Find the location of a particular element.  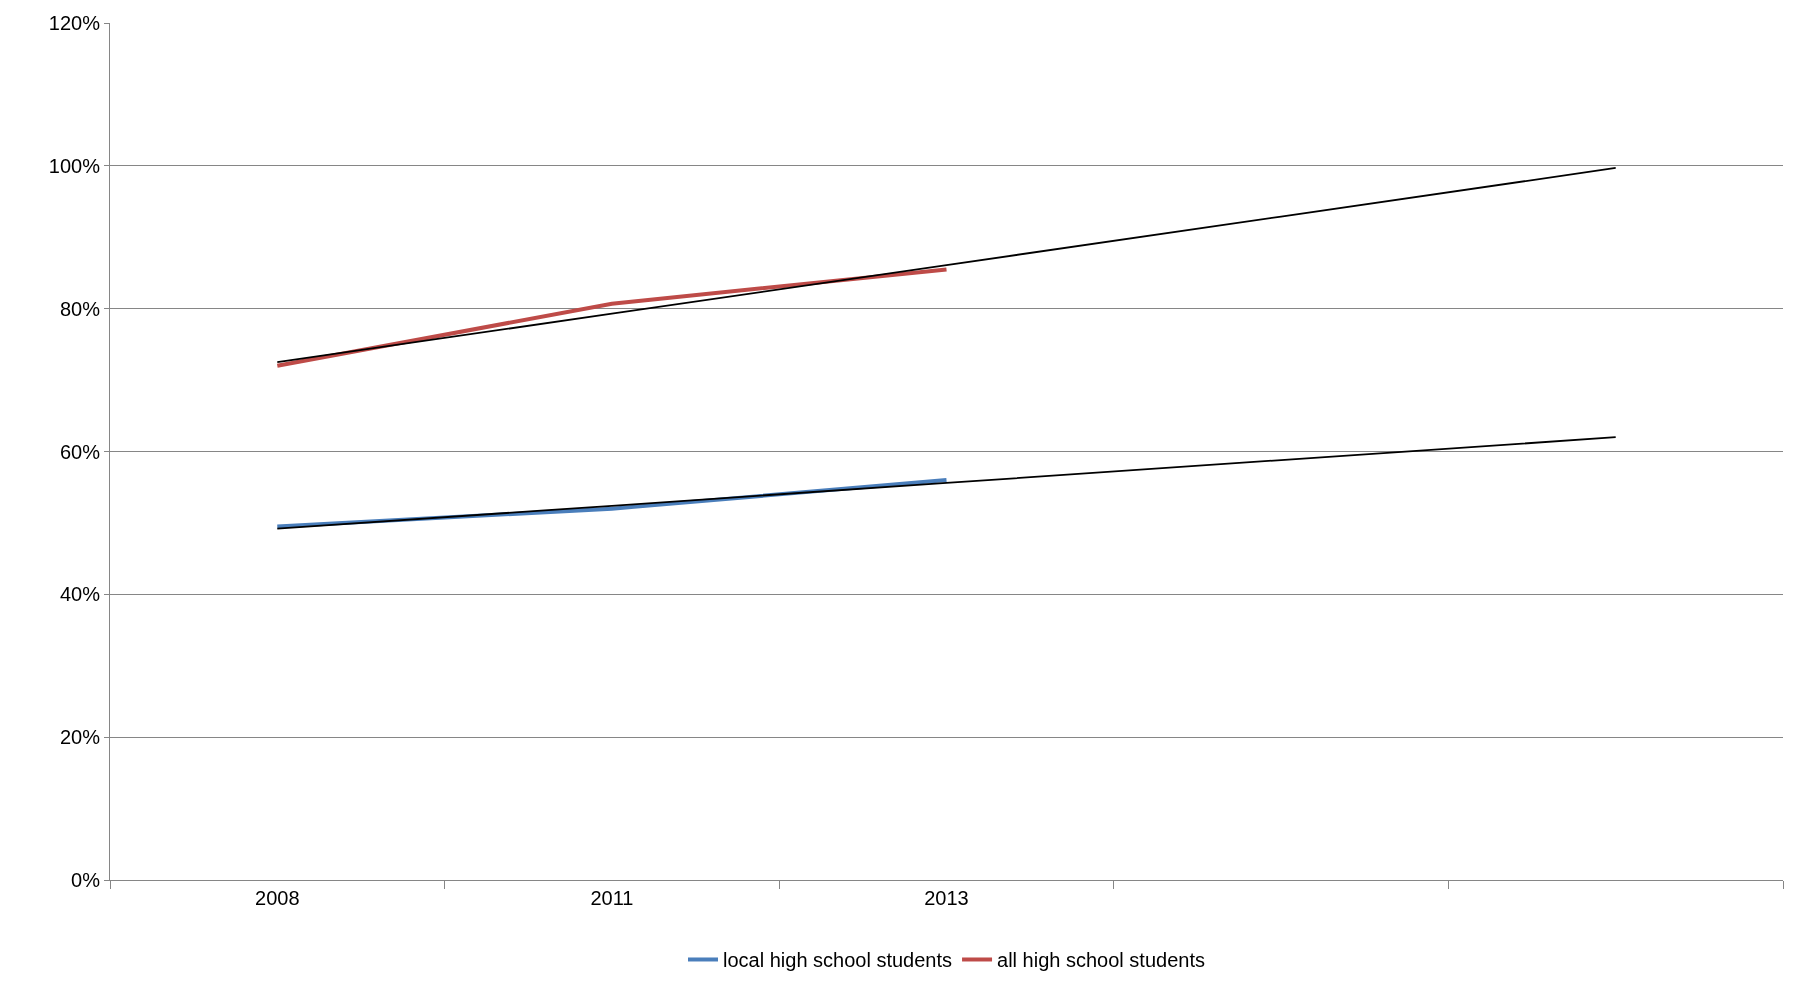

x-tick-label: 2008 is located at coordinates (277, 898).